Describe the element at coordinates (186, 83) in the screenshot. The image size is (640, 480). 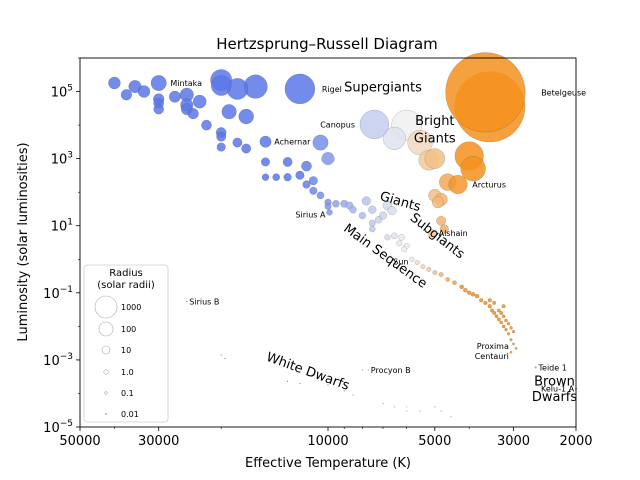
I see `star-label: Mintaka` at that location.